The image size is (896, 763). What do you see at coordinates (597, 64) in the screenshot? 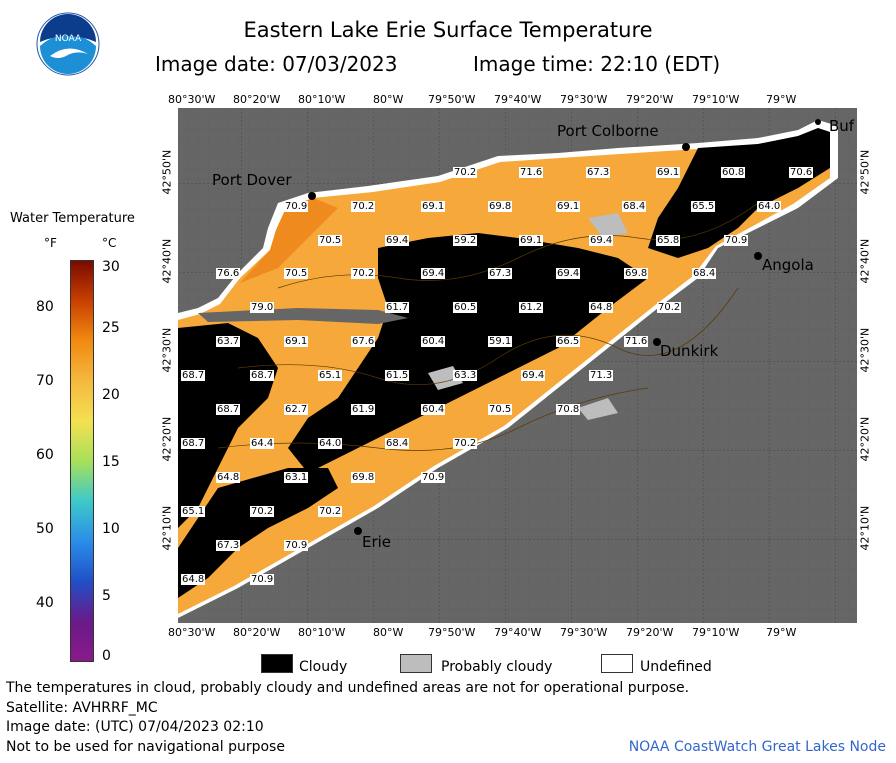
I see `image-time: Image time: 22:10 (EDT)` at bounding box center [597, 64].